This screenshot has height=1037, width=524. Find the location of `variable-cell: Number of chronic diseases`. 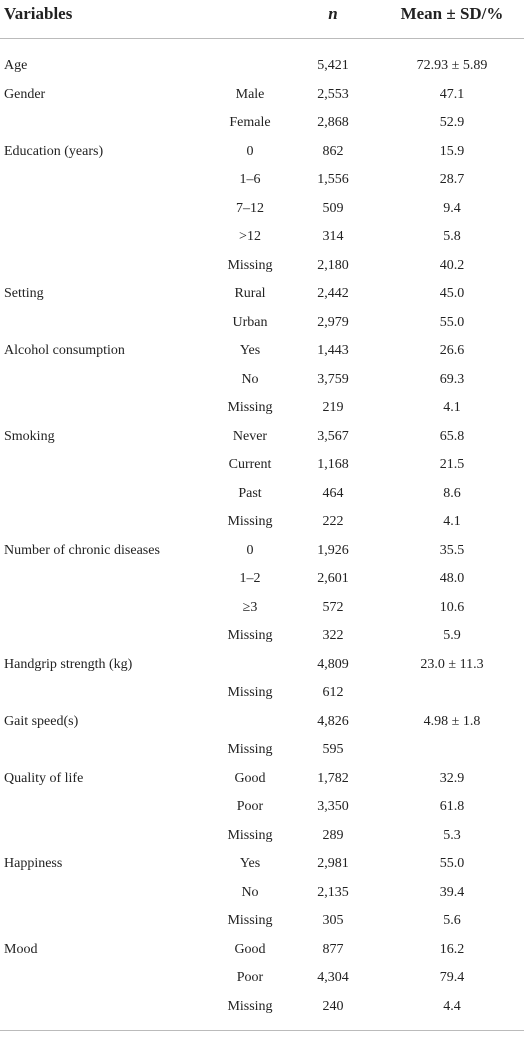

variable-cell: Number of chronic diseases is located at coordinates (82, 550).